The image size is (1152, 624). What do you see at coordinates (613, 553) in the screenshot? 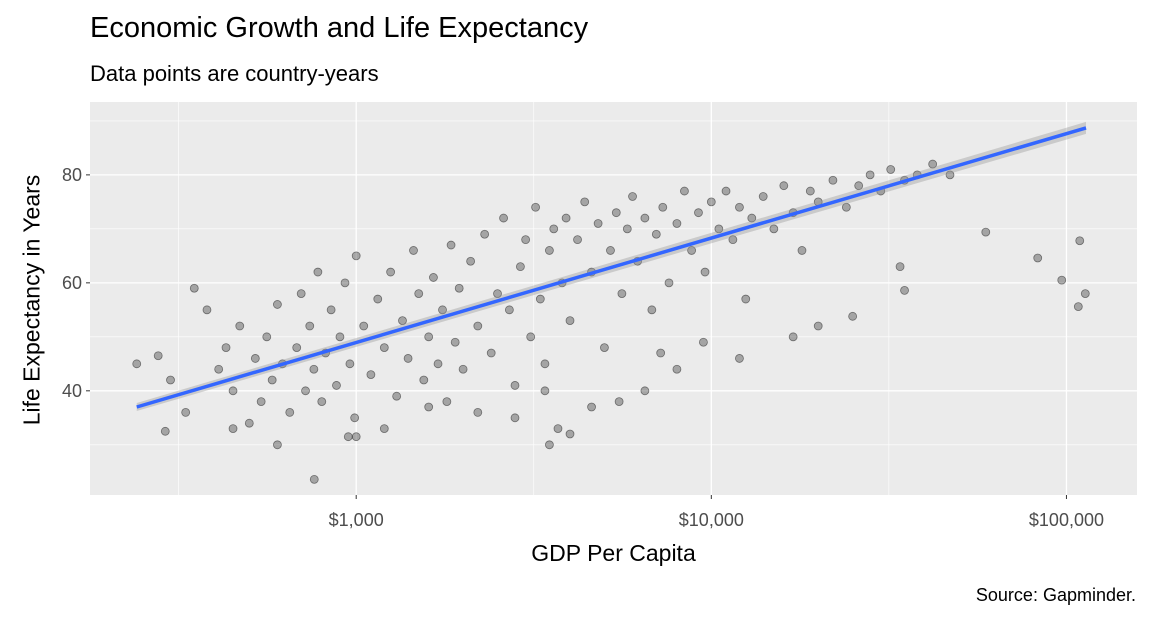
I see `x-axis-label: GDP Per Capita` at bounding box center [613, 553].